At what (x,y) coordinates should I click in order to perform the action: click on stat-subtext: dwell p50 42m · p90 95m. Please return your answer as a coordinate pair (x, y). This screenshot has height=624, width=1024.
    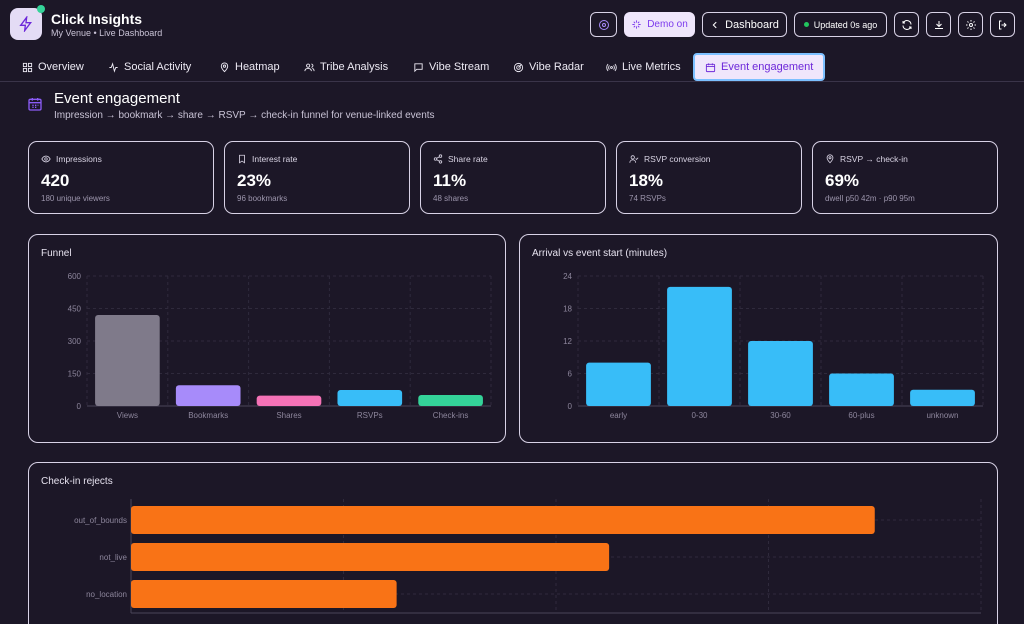
    Looking at the image, I should click on (870, 198).